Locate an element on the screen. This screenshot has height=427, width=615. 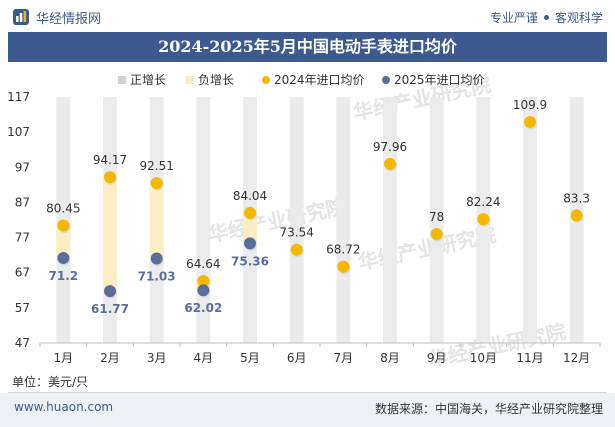
tagline: 专业严谨 客观科学 is located at coordinates (546, 17).